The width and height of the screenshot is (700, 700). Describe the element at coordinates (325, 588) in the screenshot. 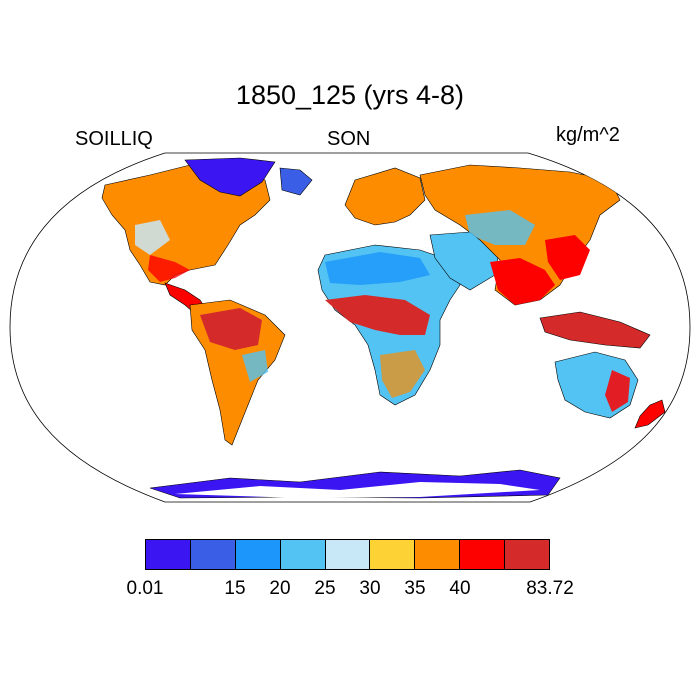

I see `colorbar-tick-label: 25` at that location.